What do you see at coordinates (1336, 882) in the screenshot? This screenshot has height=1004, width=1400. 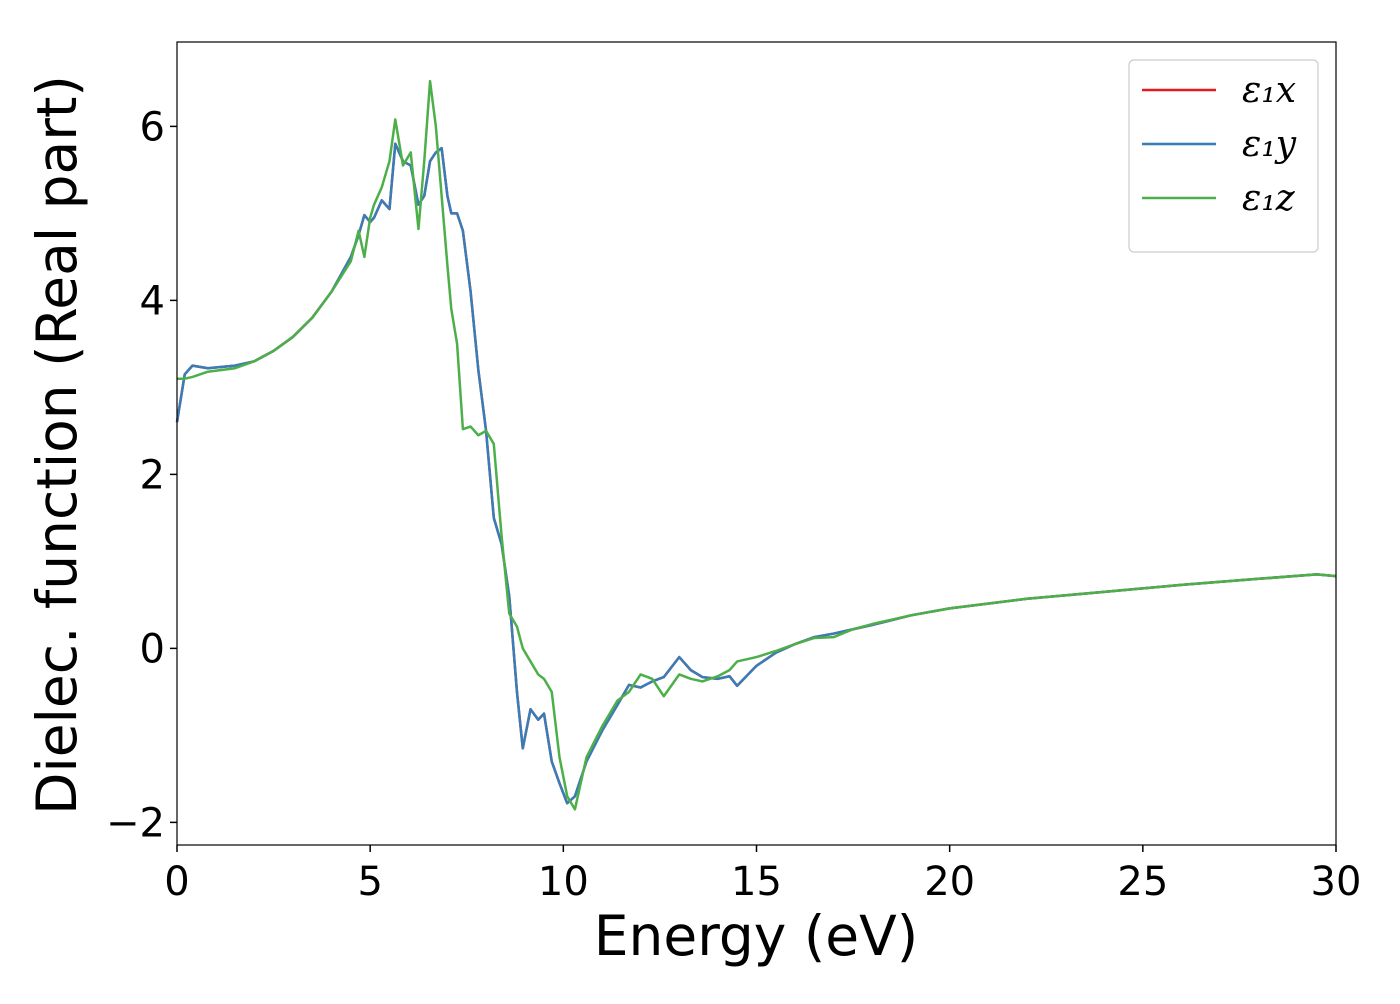 I see `x-tick-label: 30` at bounding box center [1336, 882].